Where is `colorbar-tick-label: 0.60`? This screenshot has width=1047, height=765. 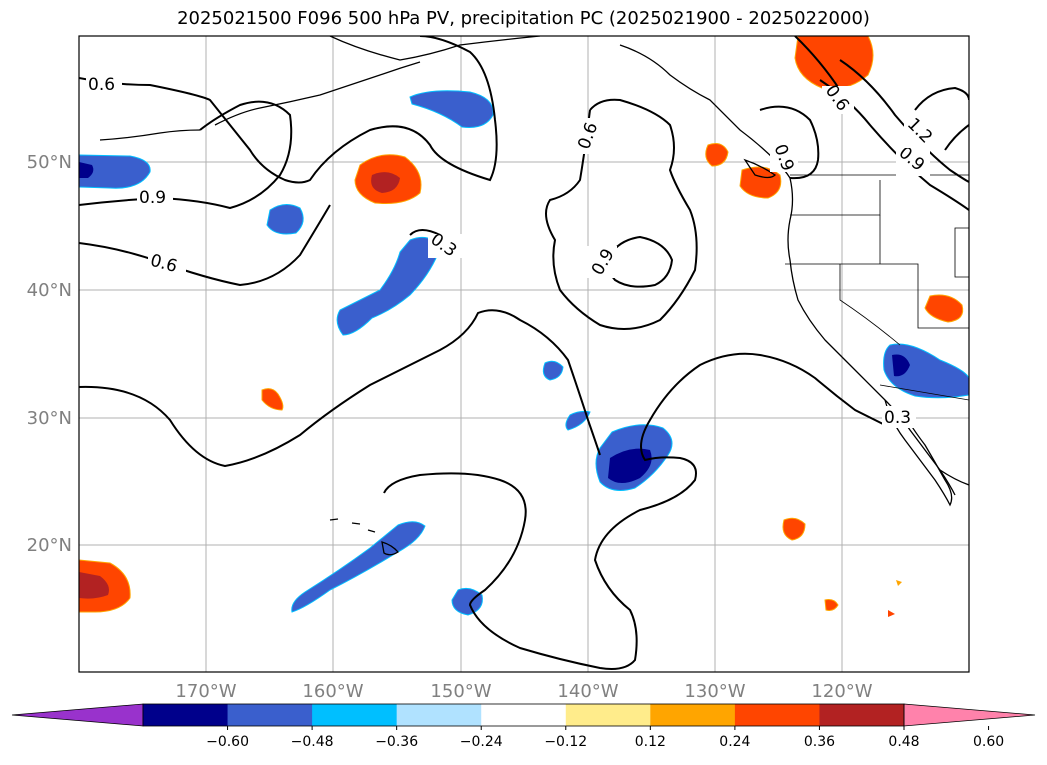 colorbar-tick-label: 0.60 is located at coordinates (988, 742).